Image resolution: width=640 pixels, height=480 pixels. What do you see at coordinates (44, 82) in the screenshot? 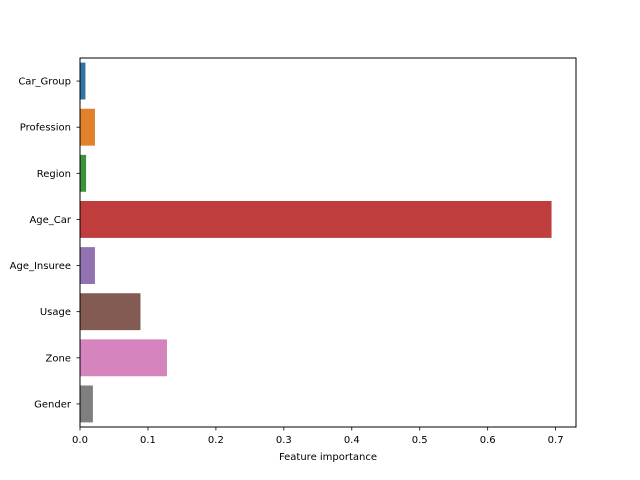
I see `y-tick-label-car-group: Car_Group` at bounding box center [44, 82].